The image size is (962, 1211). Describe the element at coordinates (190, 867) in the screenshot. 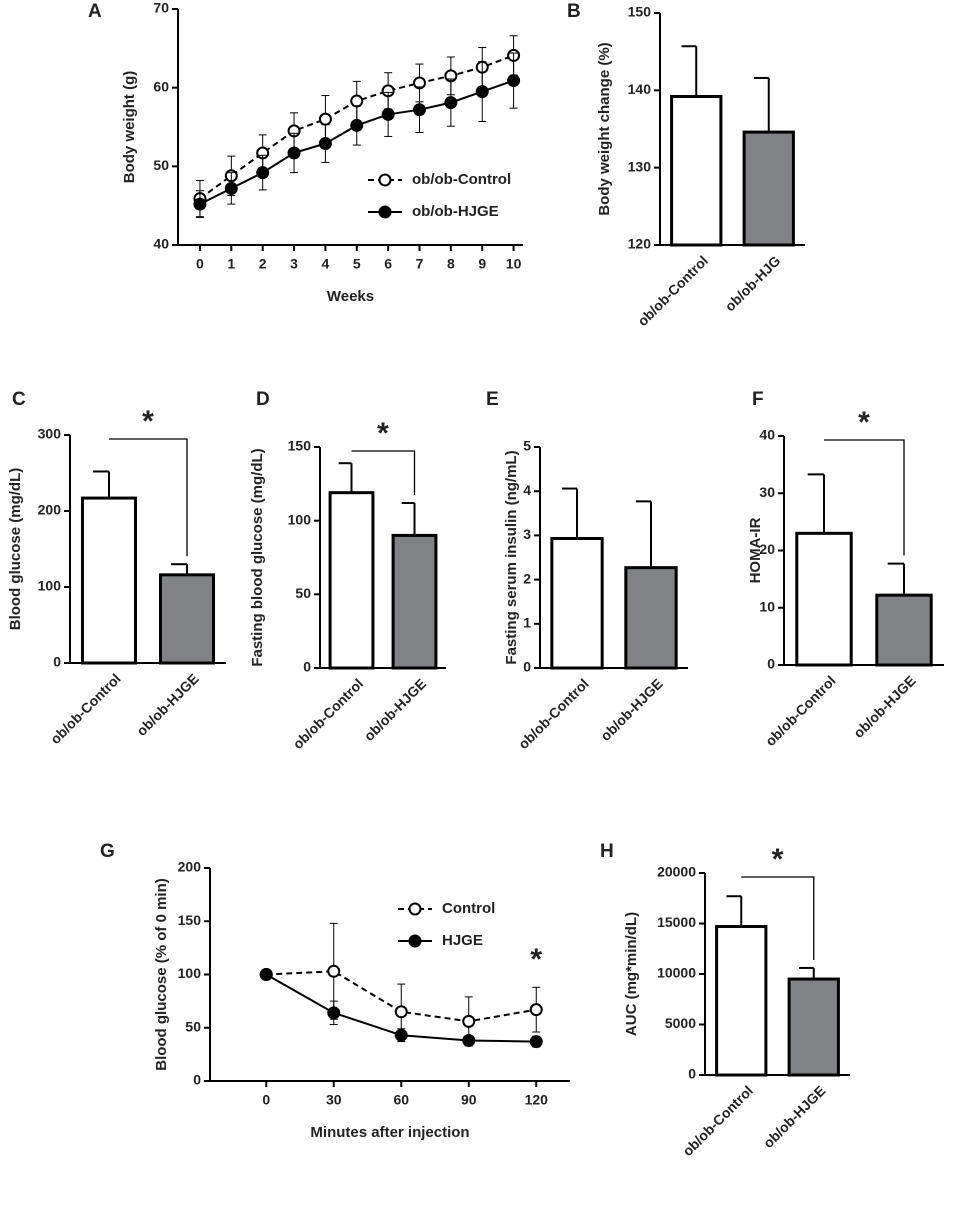

I see `y-tick-label: 200` at that location.